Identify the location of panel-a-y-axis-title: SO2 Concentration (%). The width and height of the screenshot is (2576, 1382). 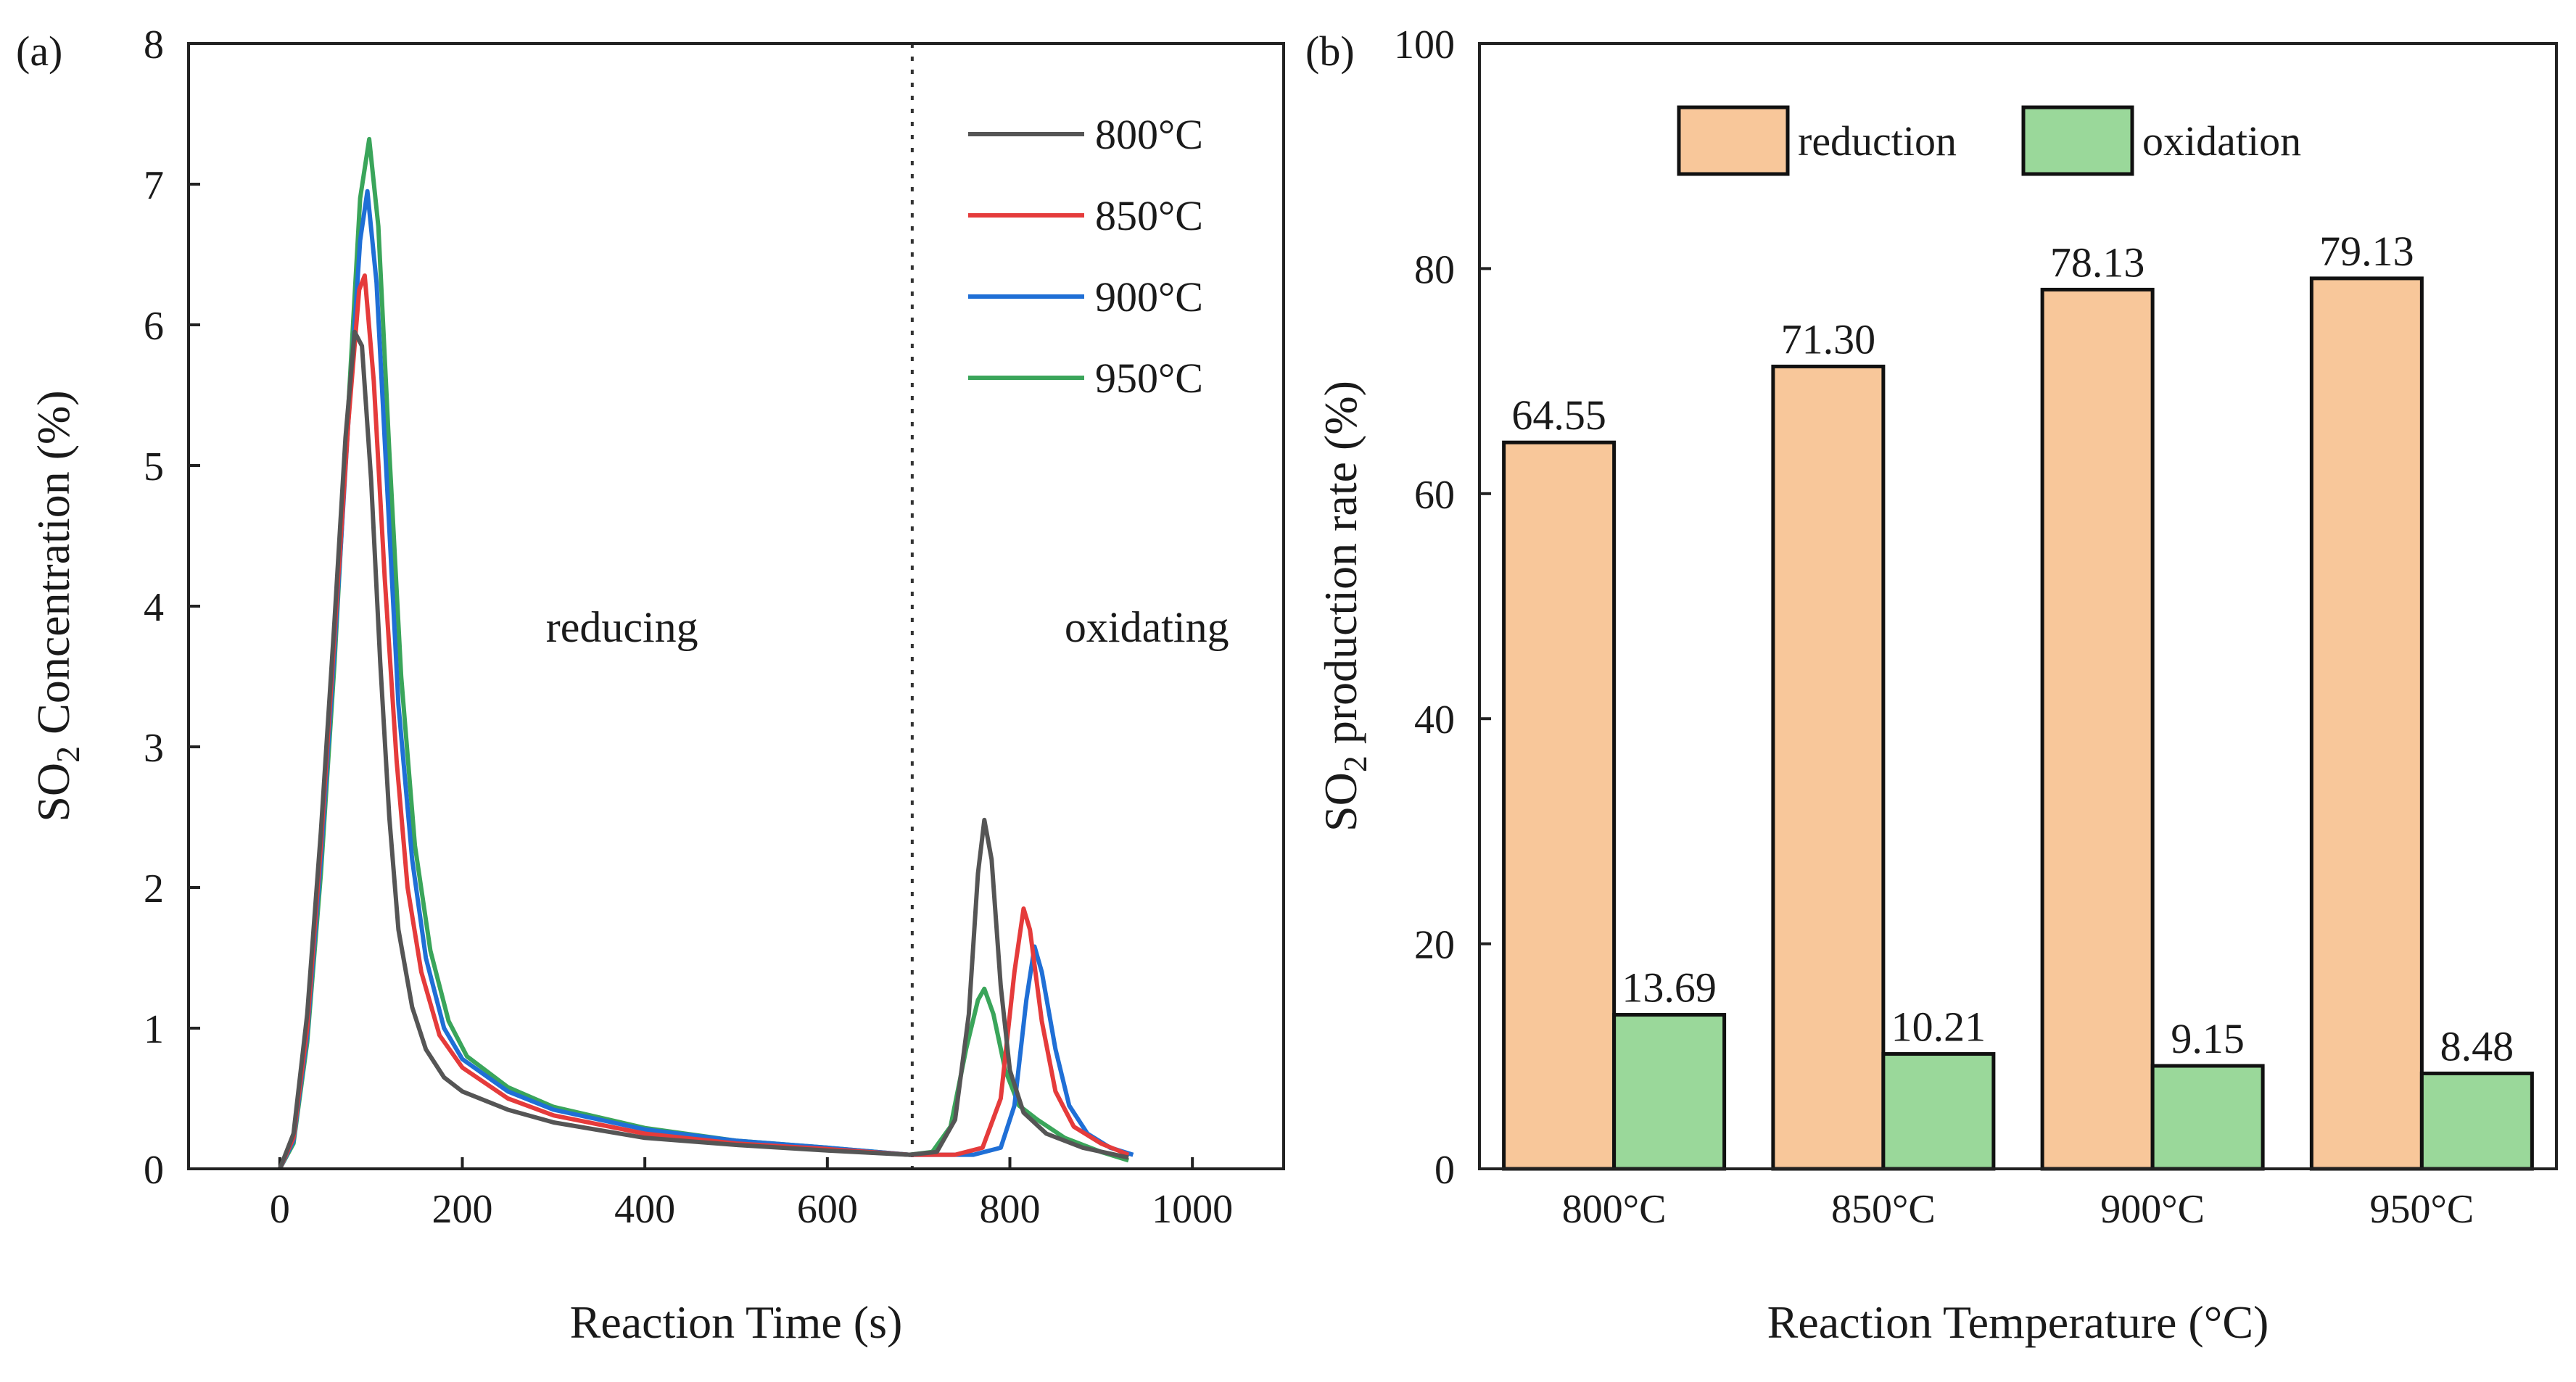
(57, 606).